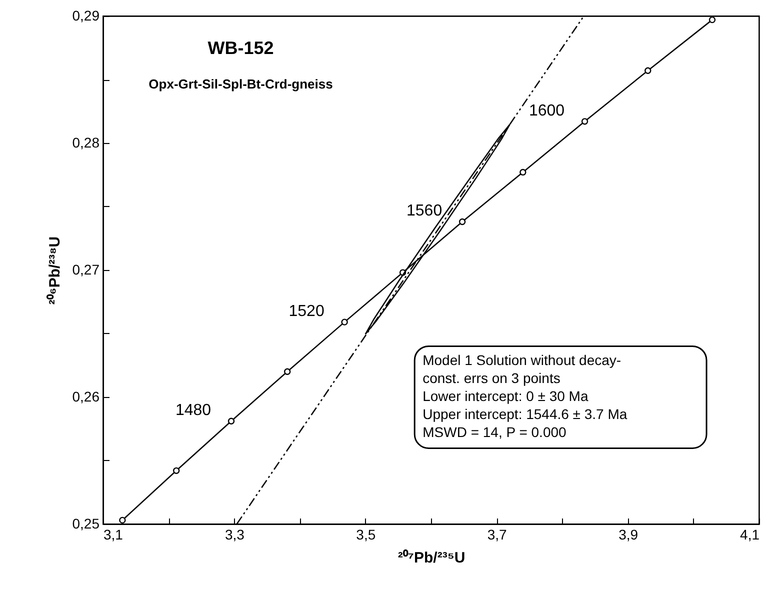  What do you see at coordinates (306, 311) in the screenshot?
I see `annotation: 1520` at bounding box center [306, 311].